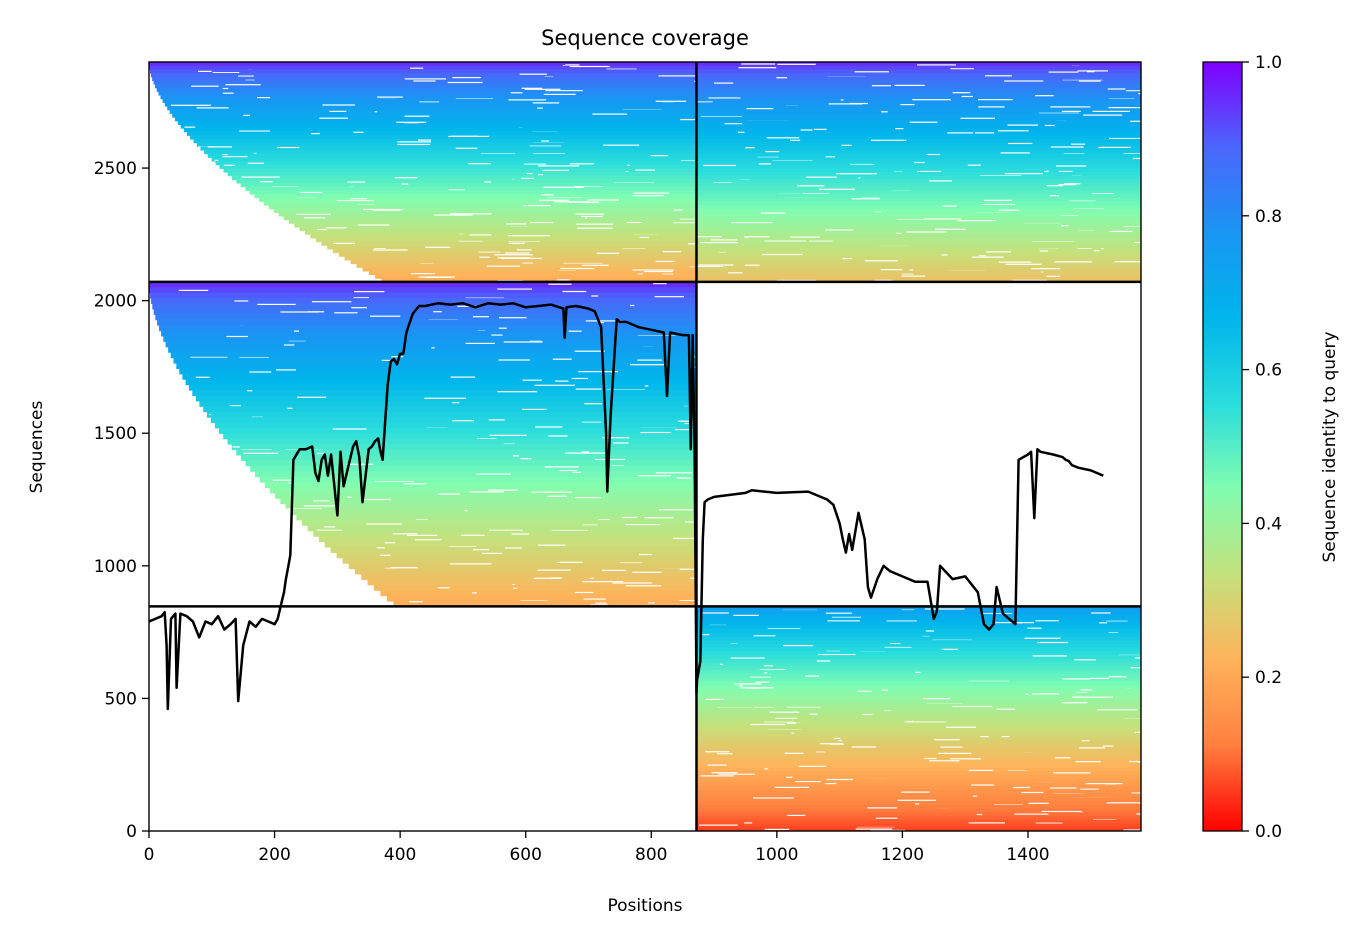 The width and height of the screenshot is (1364, 943). Describe the element at coordinates (1330, 446) in the screenshot. I see `colorbar-label: Sequence identity to query` at that location.